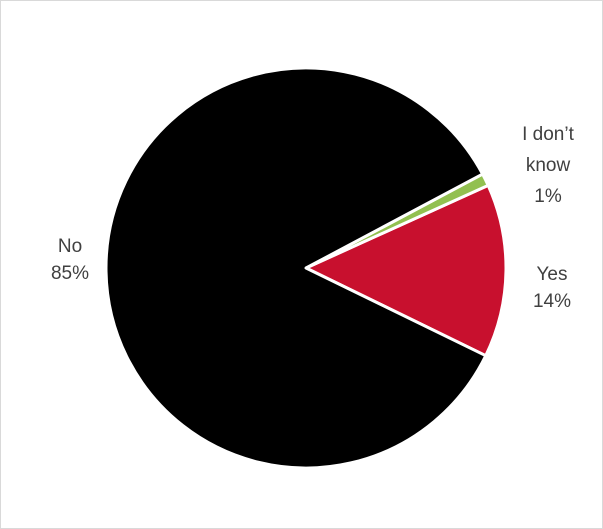 The image size is (603, 529). What do you see at coordinates (70, 260) in the screenshot?
I see `data-label-no: No 85%` at bounding box center [70, 260].